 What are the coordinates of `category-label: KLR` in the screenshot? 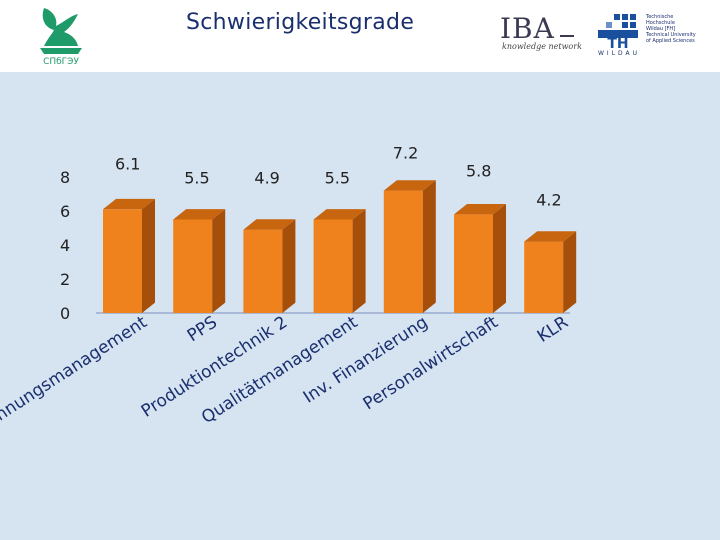 It's located at (553, 329).